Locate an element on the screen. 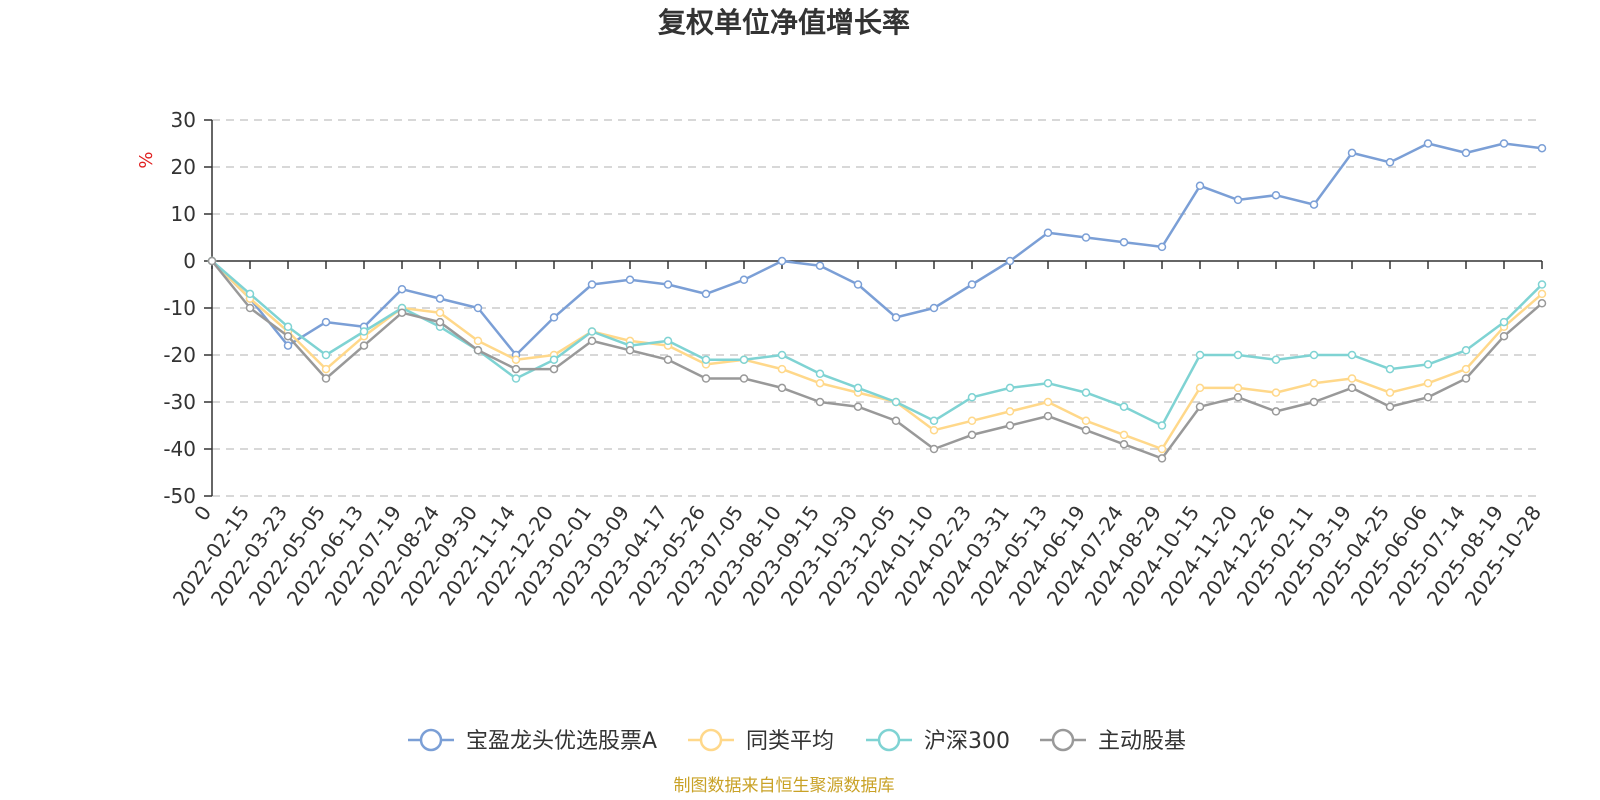  y-axis-unit: % is located at coordinates (146, 159).